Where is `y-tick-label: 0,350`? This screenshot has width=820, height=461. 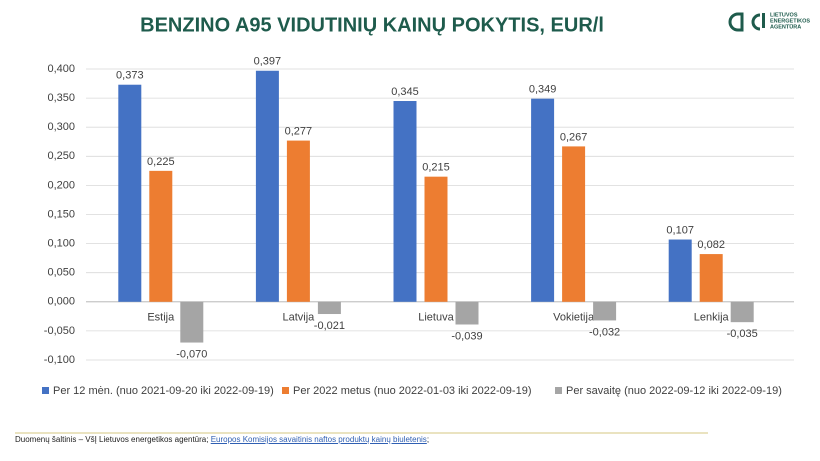 y-tick-label: 0,350 is located at coordinates (61, 98).